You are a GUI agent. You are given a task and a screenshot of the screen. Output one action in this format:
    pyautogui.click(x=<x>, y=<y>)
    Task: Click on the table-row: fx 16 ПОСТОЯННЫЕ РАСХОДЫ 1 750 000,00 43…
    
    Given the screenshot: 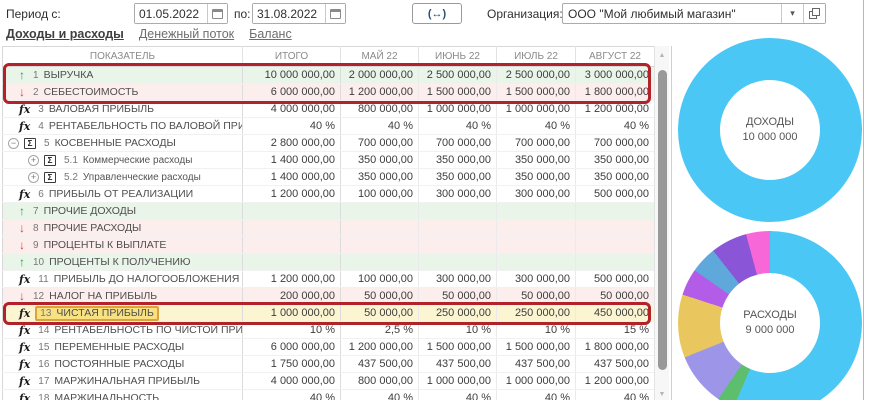 What is the action you would take?
    pyautogui.click(x=328, y=364)
    